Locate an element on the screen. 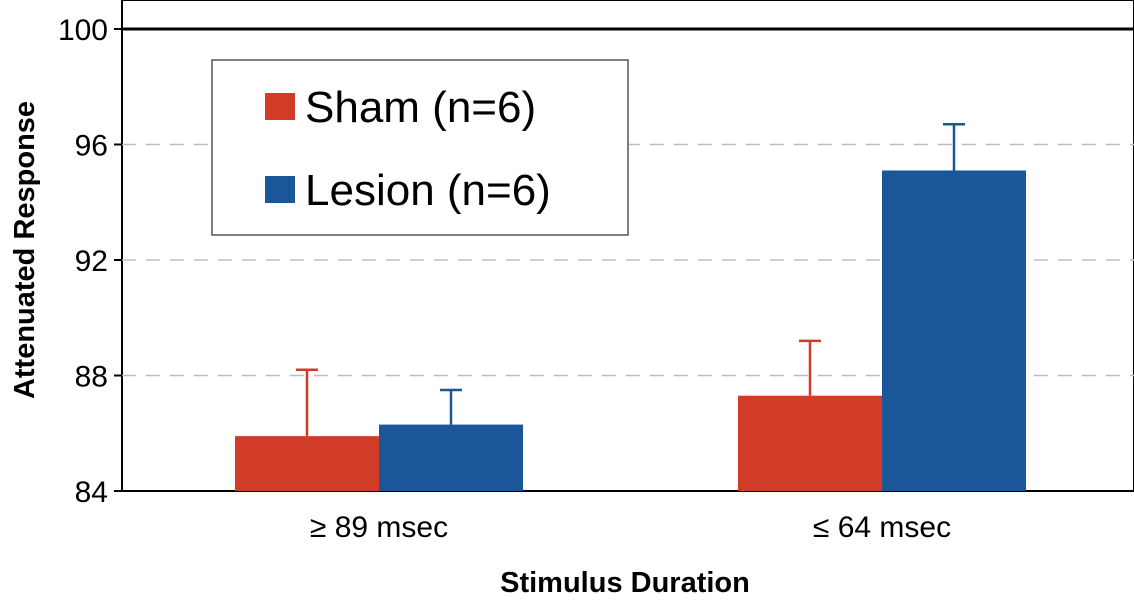 Image resolution: width=1134 pixels, height=604 pixels. y-tick-label: 84 is located at coordinates (91, 492).